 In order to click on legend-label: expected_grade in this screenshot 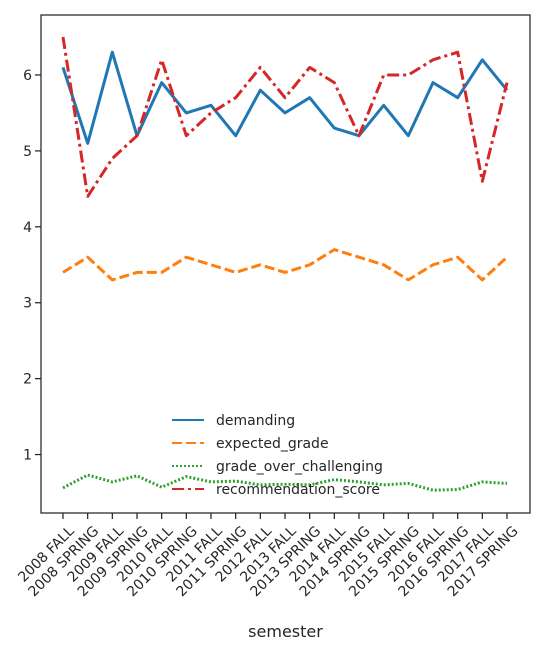, I will do `click(272, 444)`.